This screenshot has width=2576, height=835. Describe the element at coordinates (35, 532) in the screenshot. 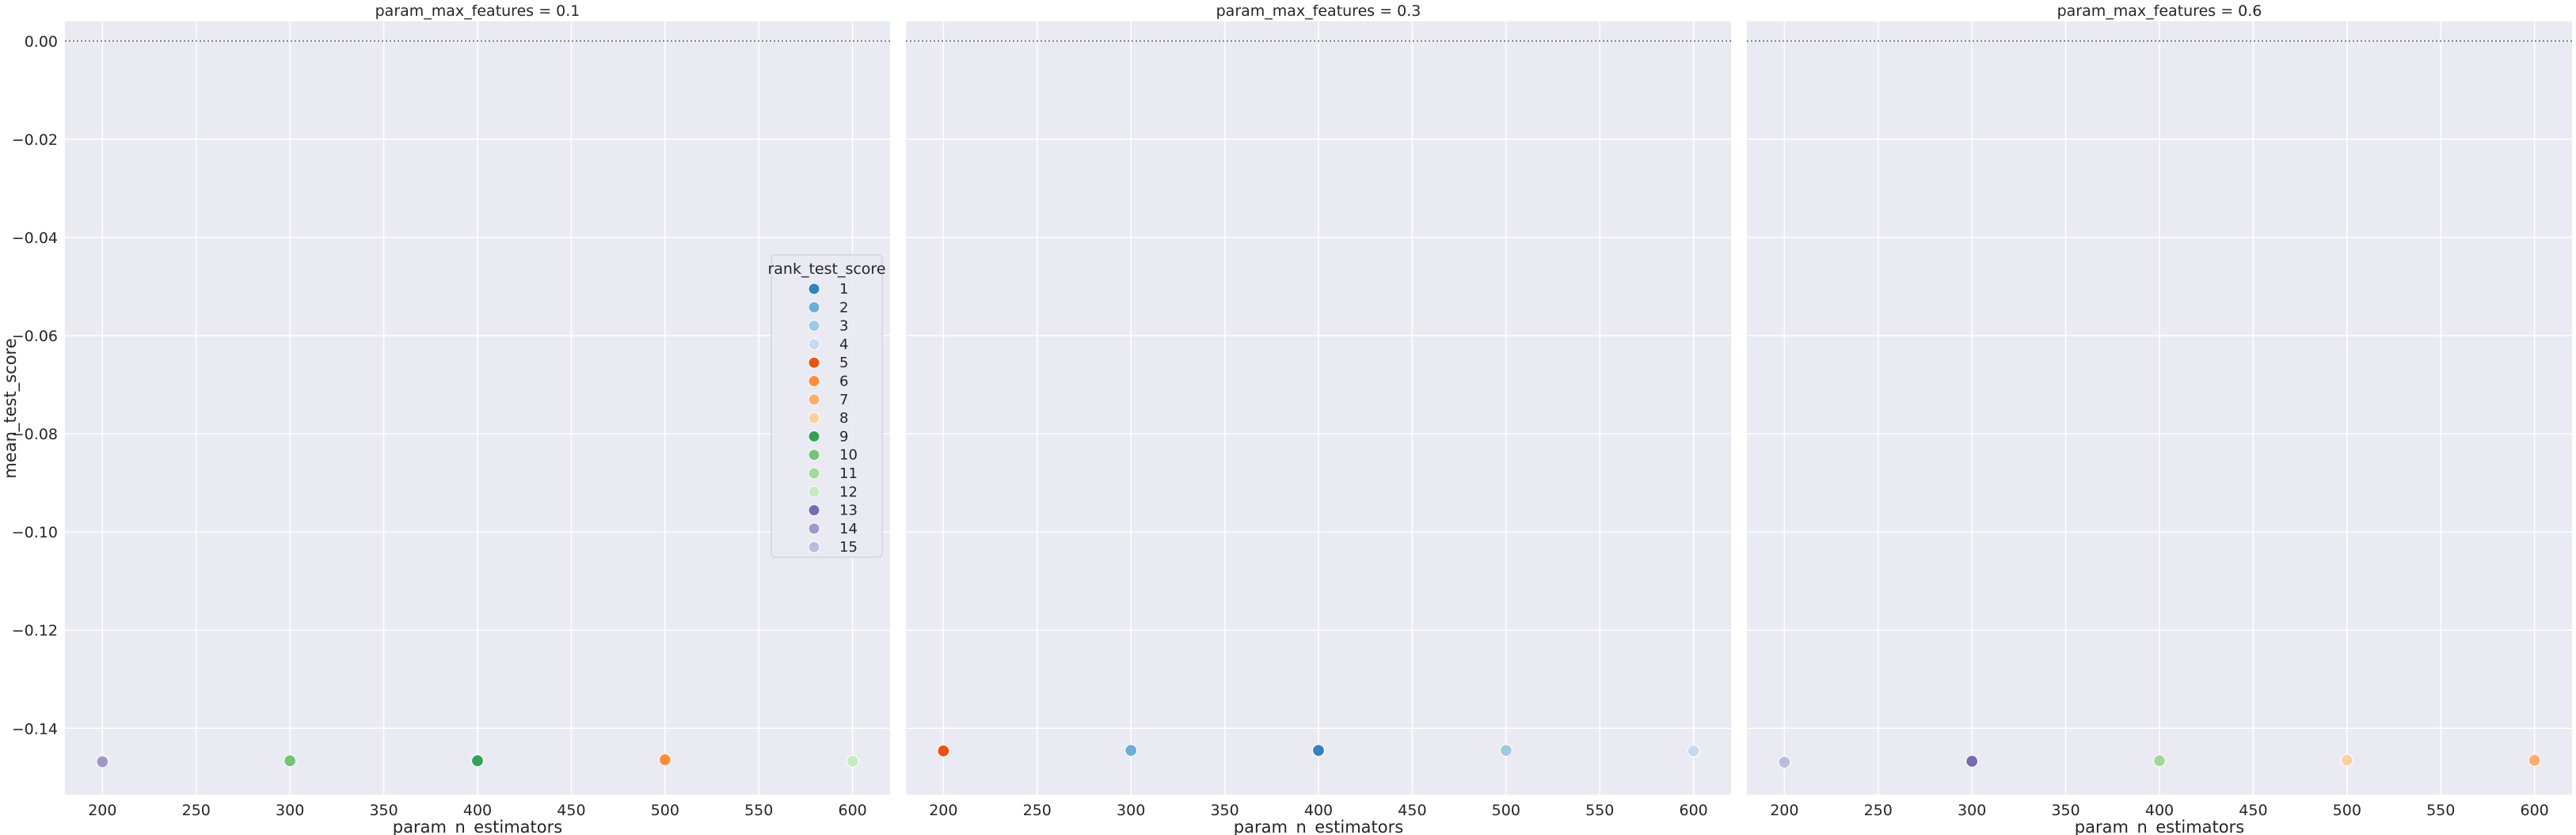

I see `y-tick-label: −0.10` at that location.